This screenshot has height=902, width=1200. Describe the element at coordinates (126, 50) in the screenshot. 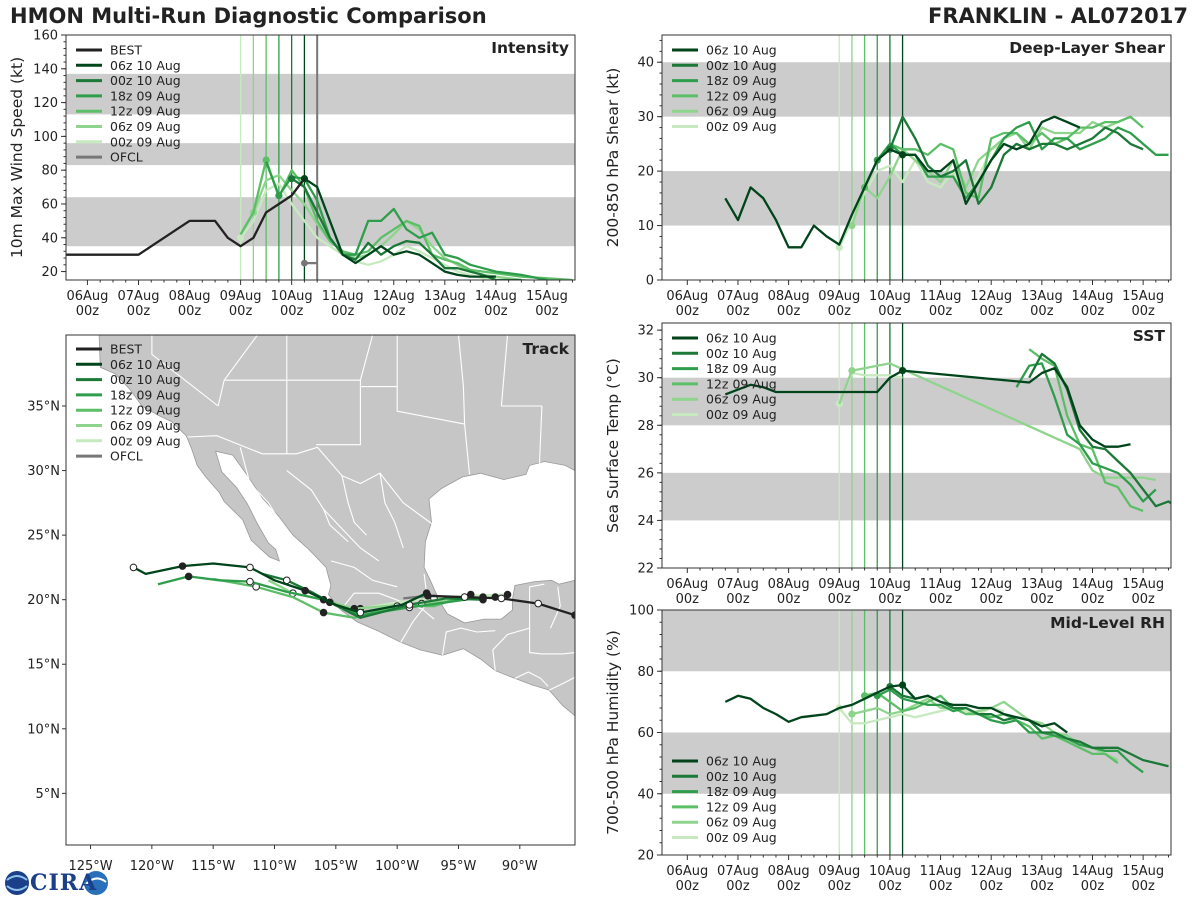

I see `intensity-legend-label: BEST` at that location.